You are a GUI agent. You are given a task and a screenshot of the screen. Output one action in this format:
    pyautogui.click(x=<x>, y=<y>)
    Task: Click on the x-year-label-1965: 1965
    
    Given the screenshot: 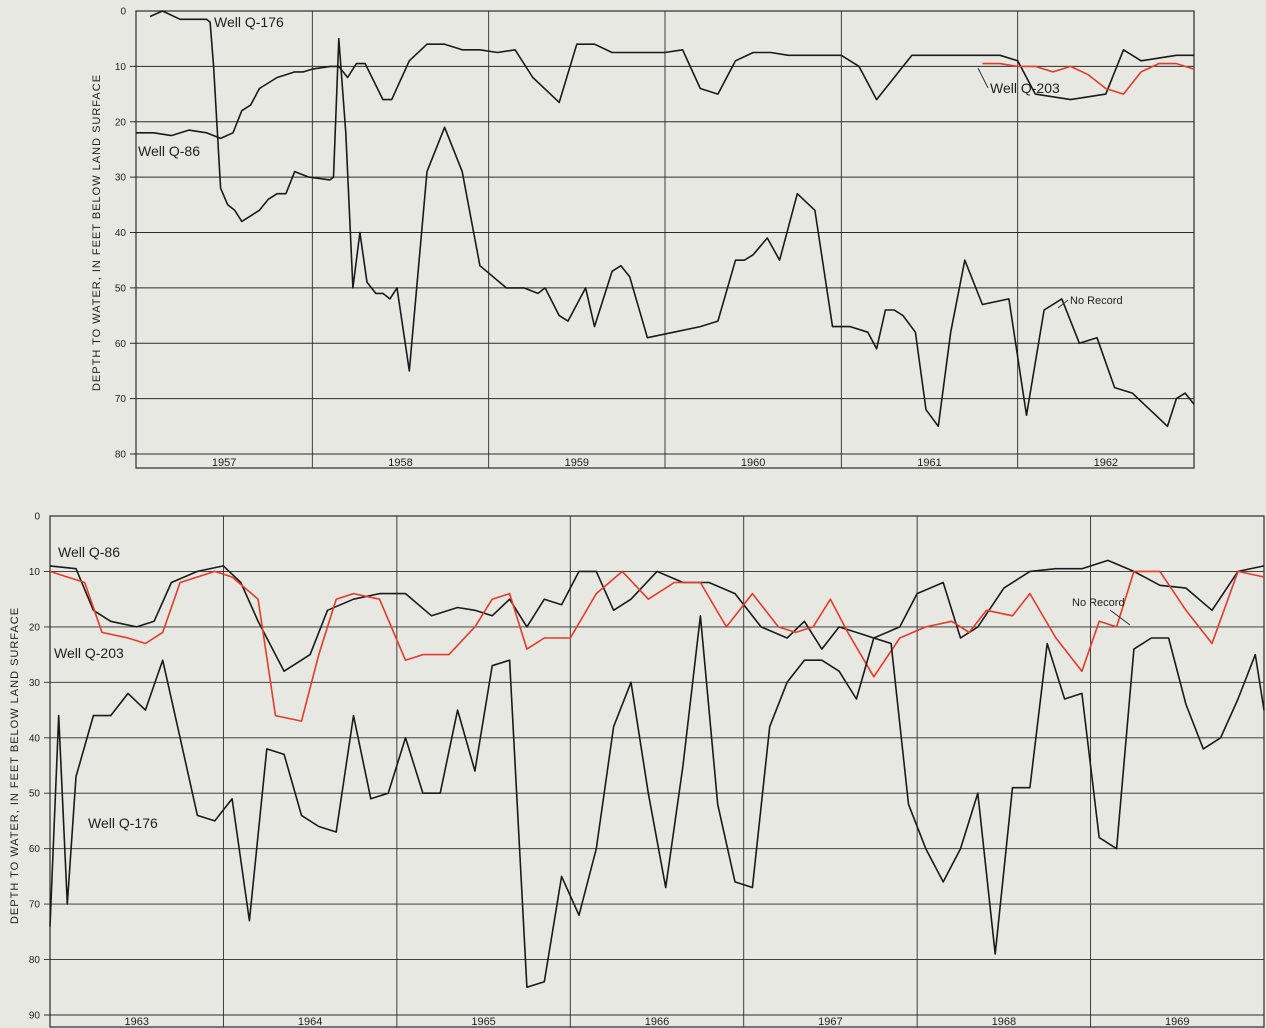 What is the action you would take?
    pyautogui.click(x=483, y=1022)
    